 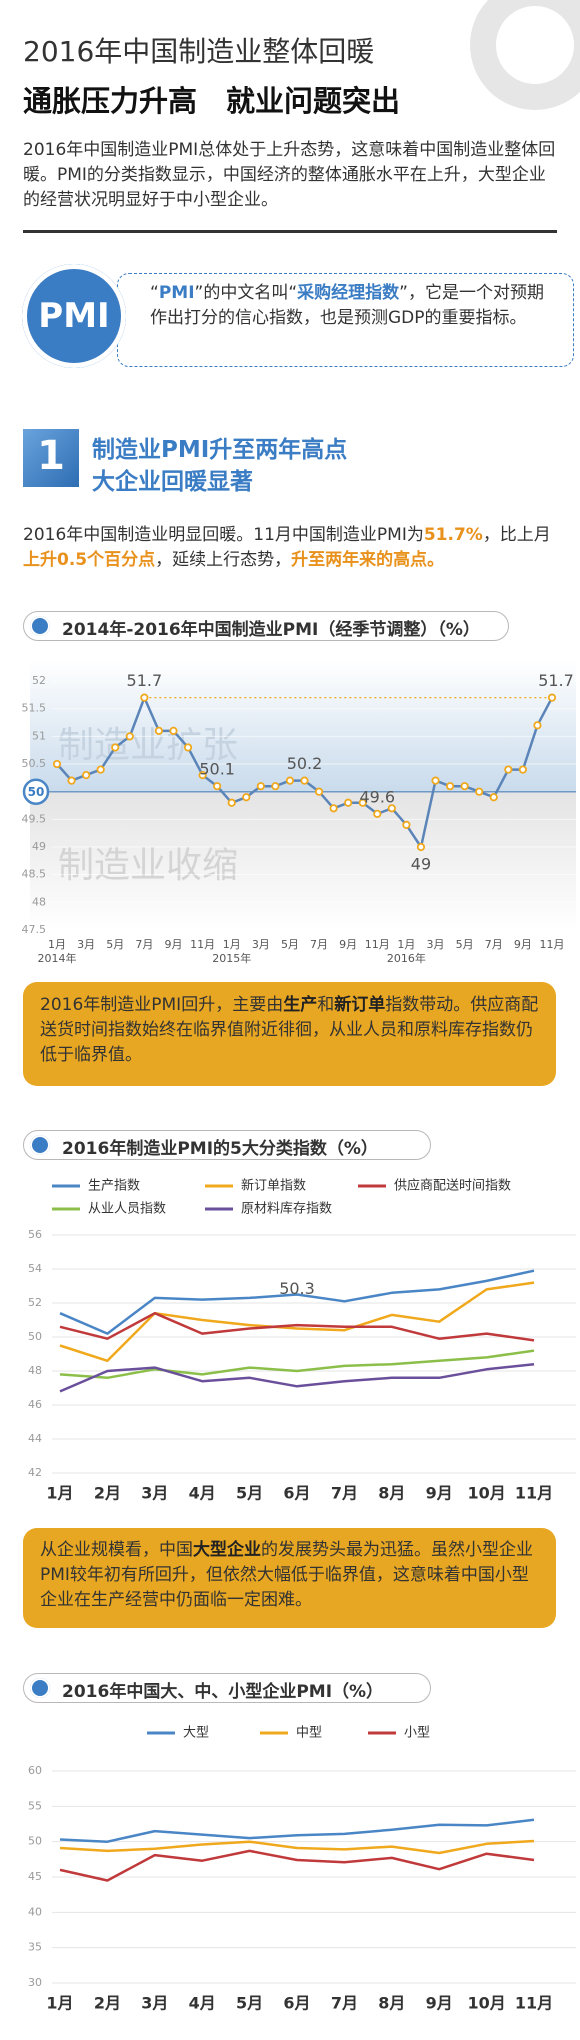 What do you see at coordinates (303, 726) in the screenshot?
I see `zone-up` at bounding box center [303, 726].